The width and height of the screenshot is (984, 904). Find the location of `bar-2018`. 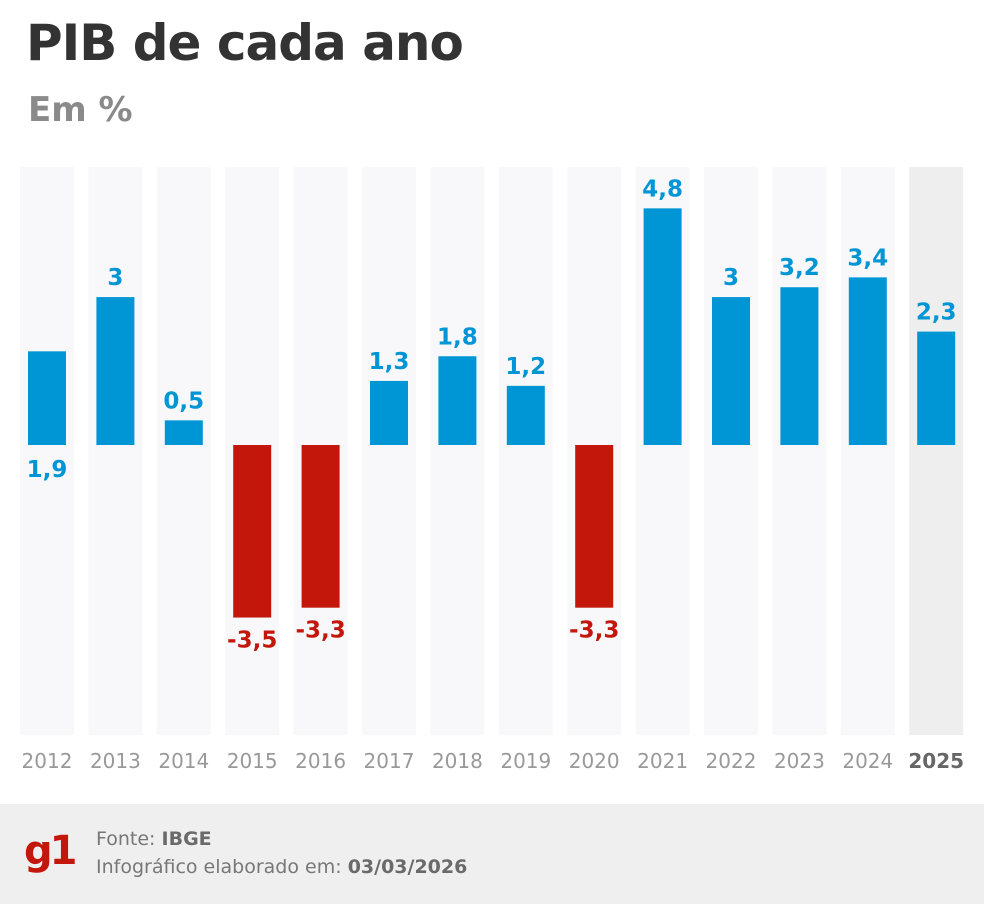

bar-2018 is located at coordinates (457, 400).